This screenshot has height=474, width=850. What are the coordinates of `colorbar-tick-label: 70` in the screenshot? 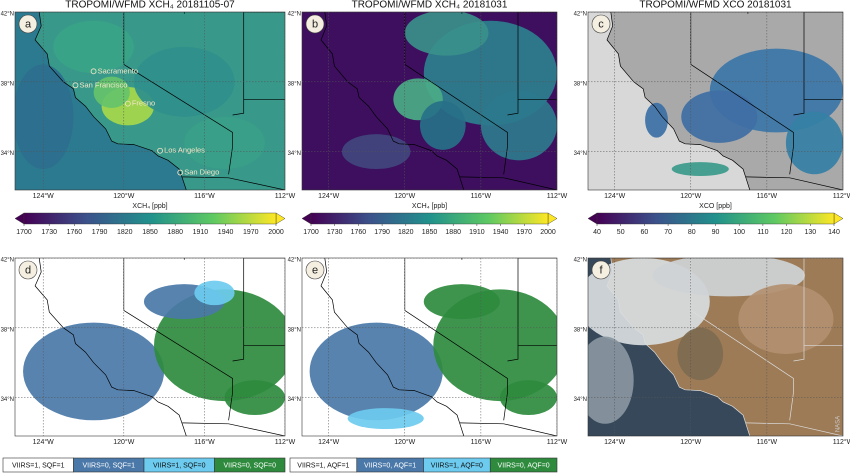 It's located at (668, 232).